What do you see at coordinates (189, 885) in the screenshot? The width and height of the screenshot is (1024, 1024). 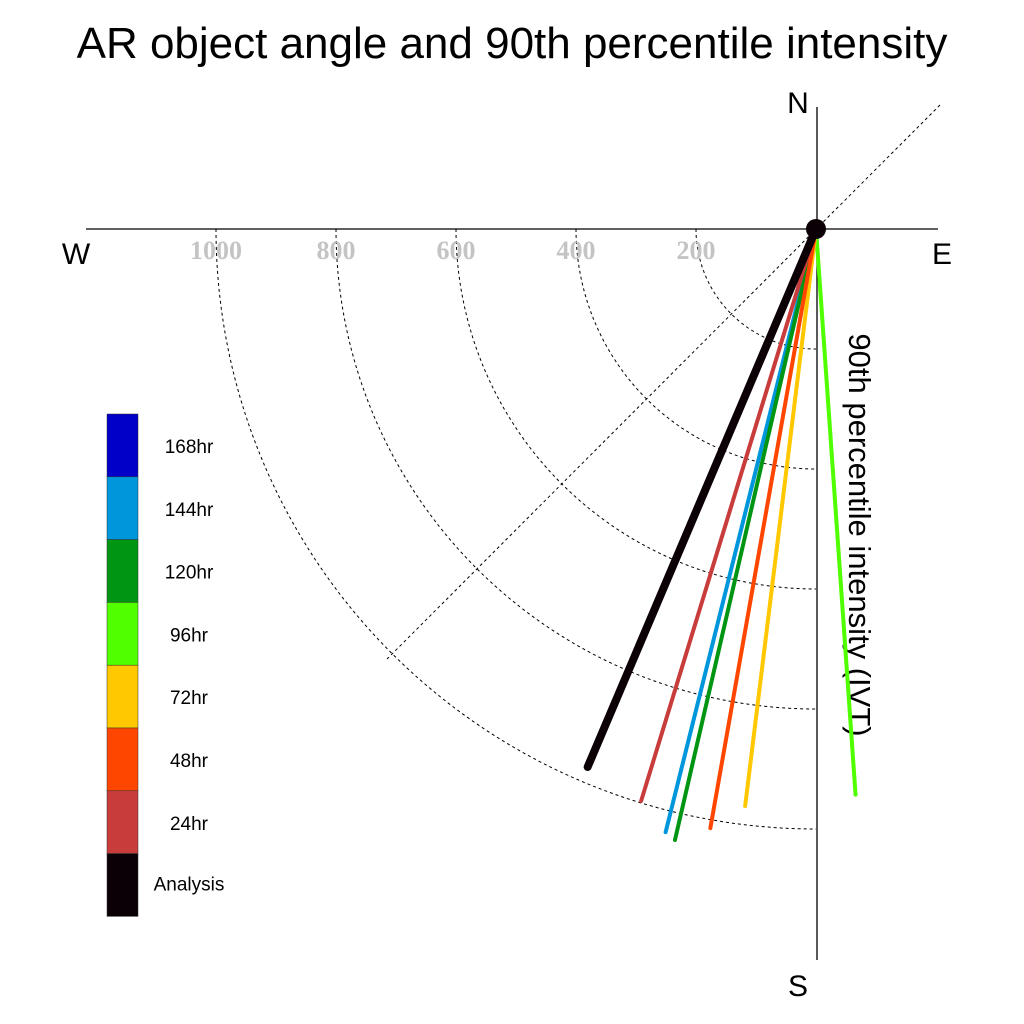 I see `legend-label: Analysis` at bounding box center [189, 885].